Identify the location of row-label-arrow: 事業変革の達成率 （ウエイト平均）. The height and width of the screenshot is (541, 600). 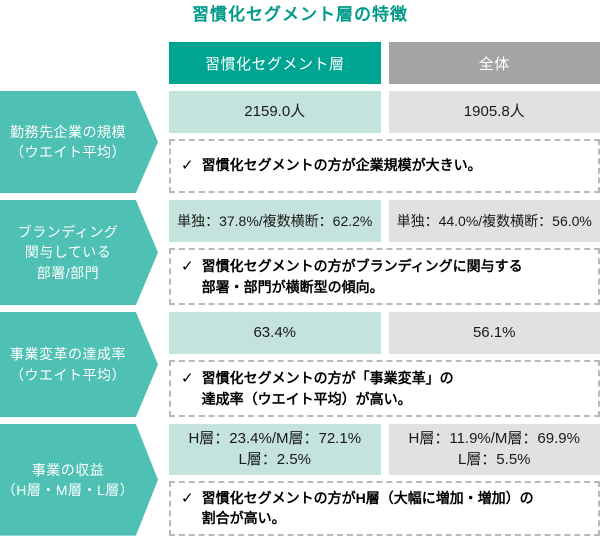
(79, 364).